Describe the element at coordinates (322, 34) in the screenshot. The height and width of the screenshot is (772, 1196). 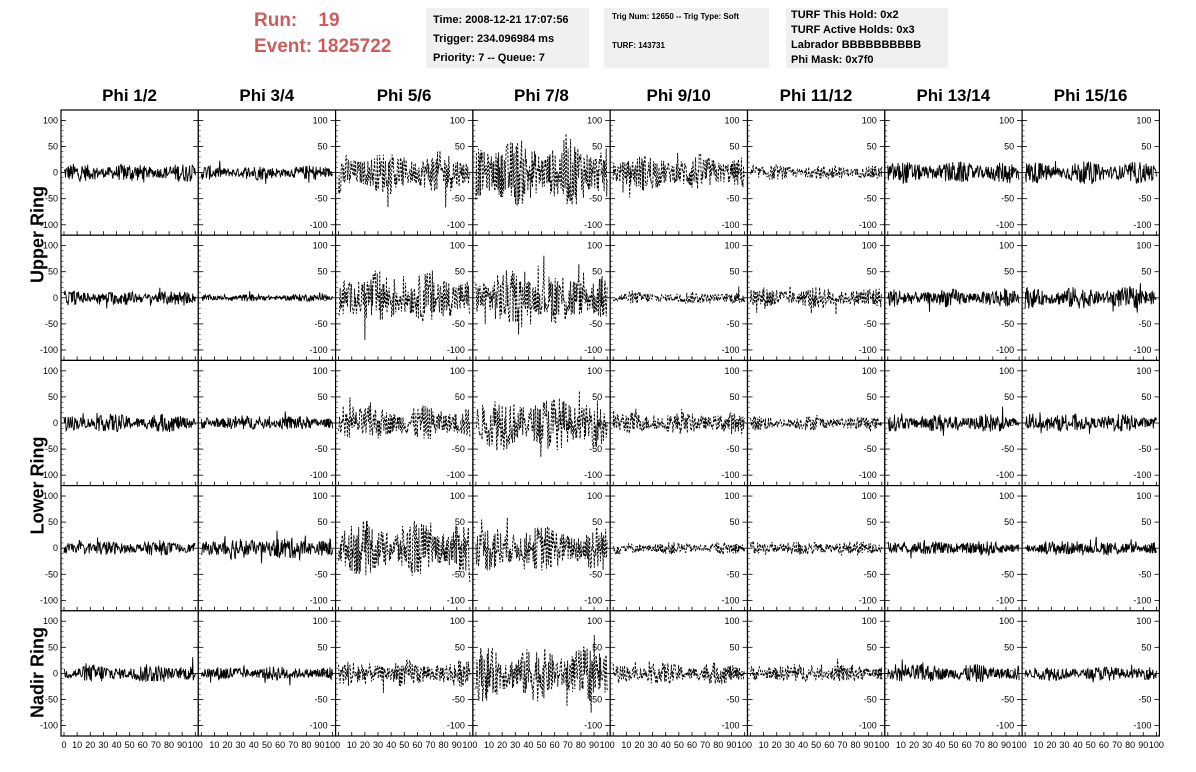
I see `run-event-block: Run: 19 Event: 1825722` at that location.